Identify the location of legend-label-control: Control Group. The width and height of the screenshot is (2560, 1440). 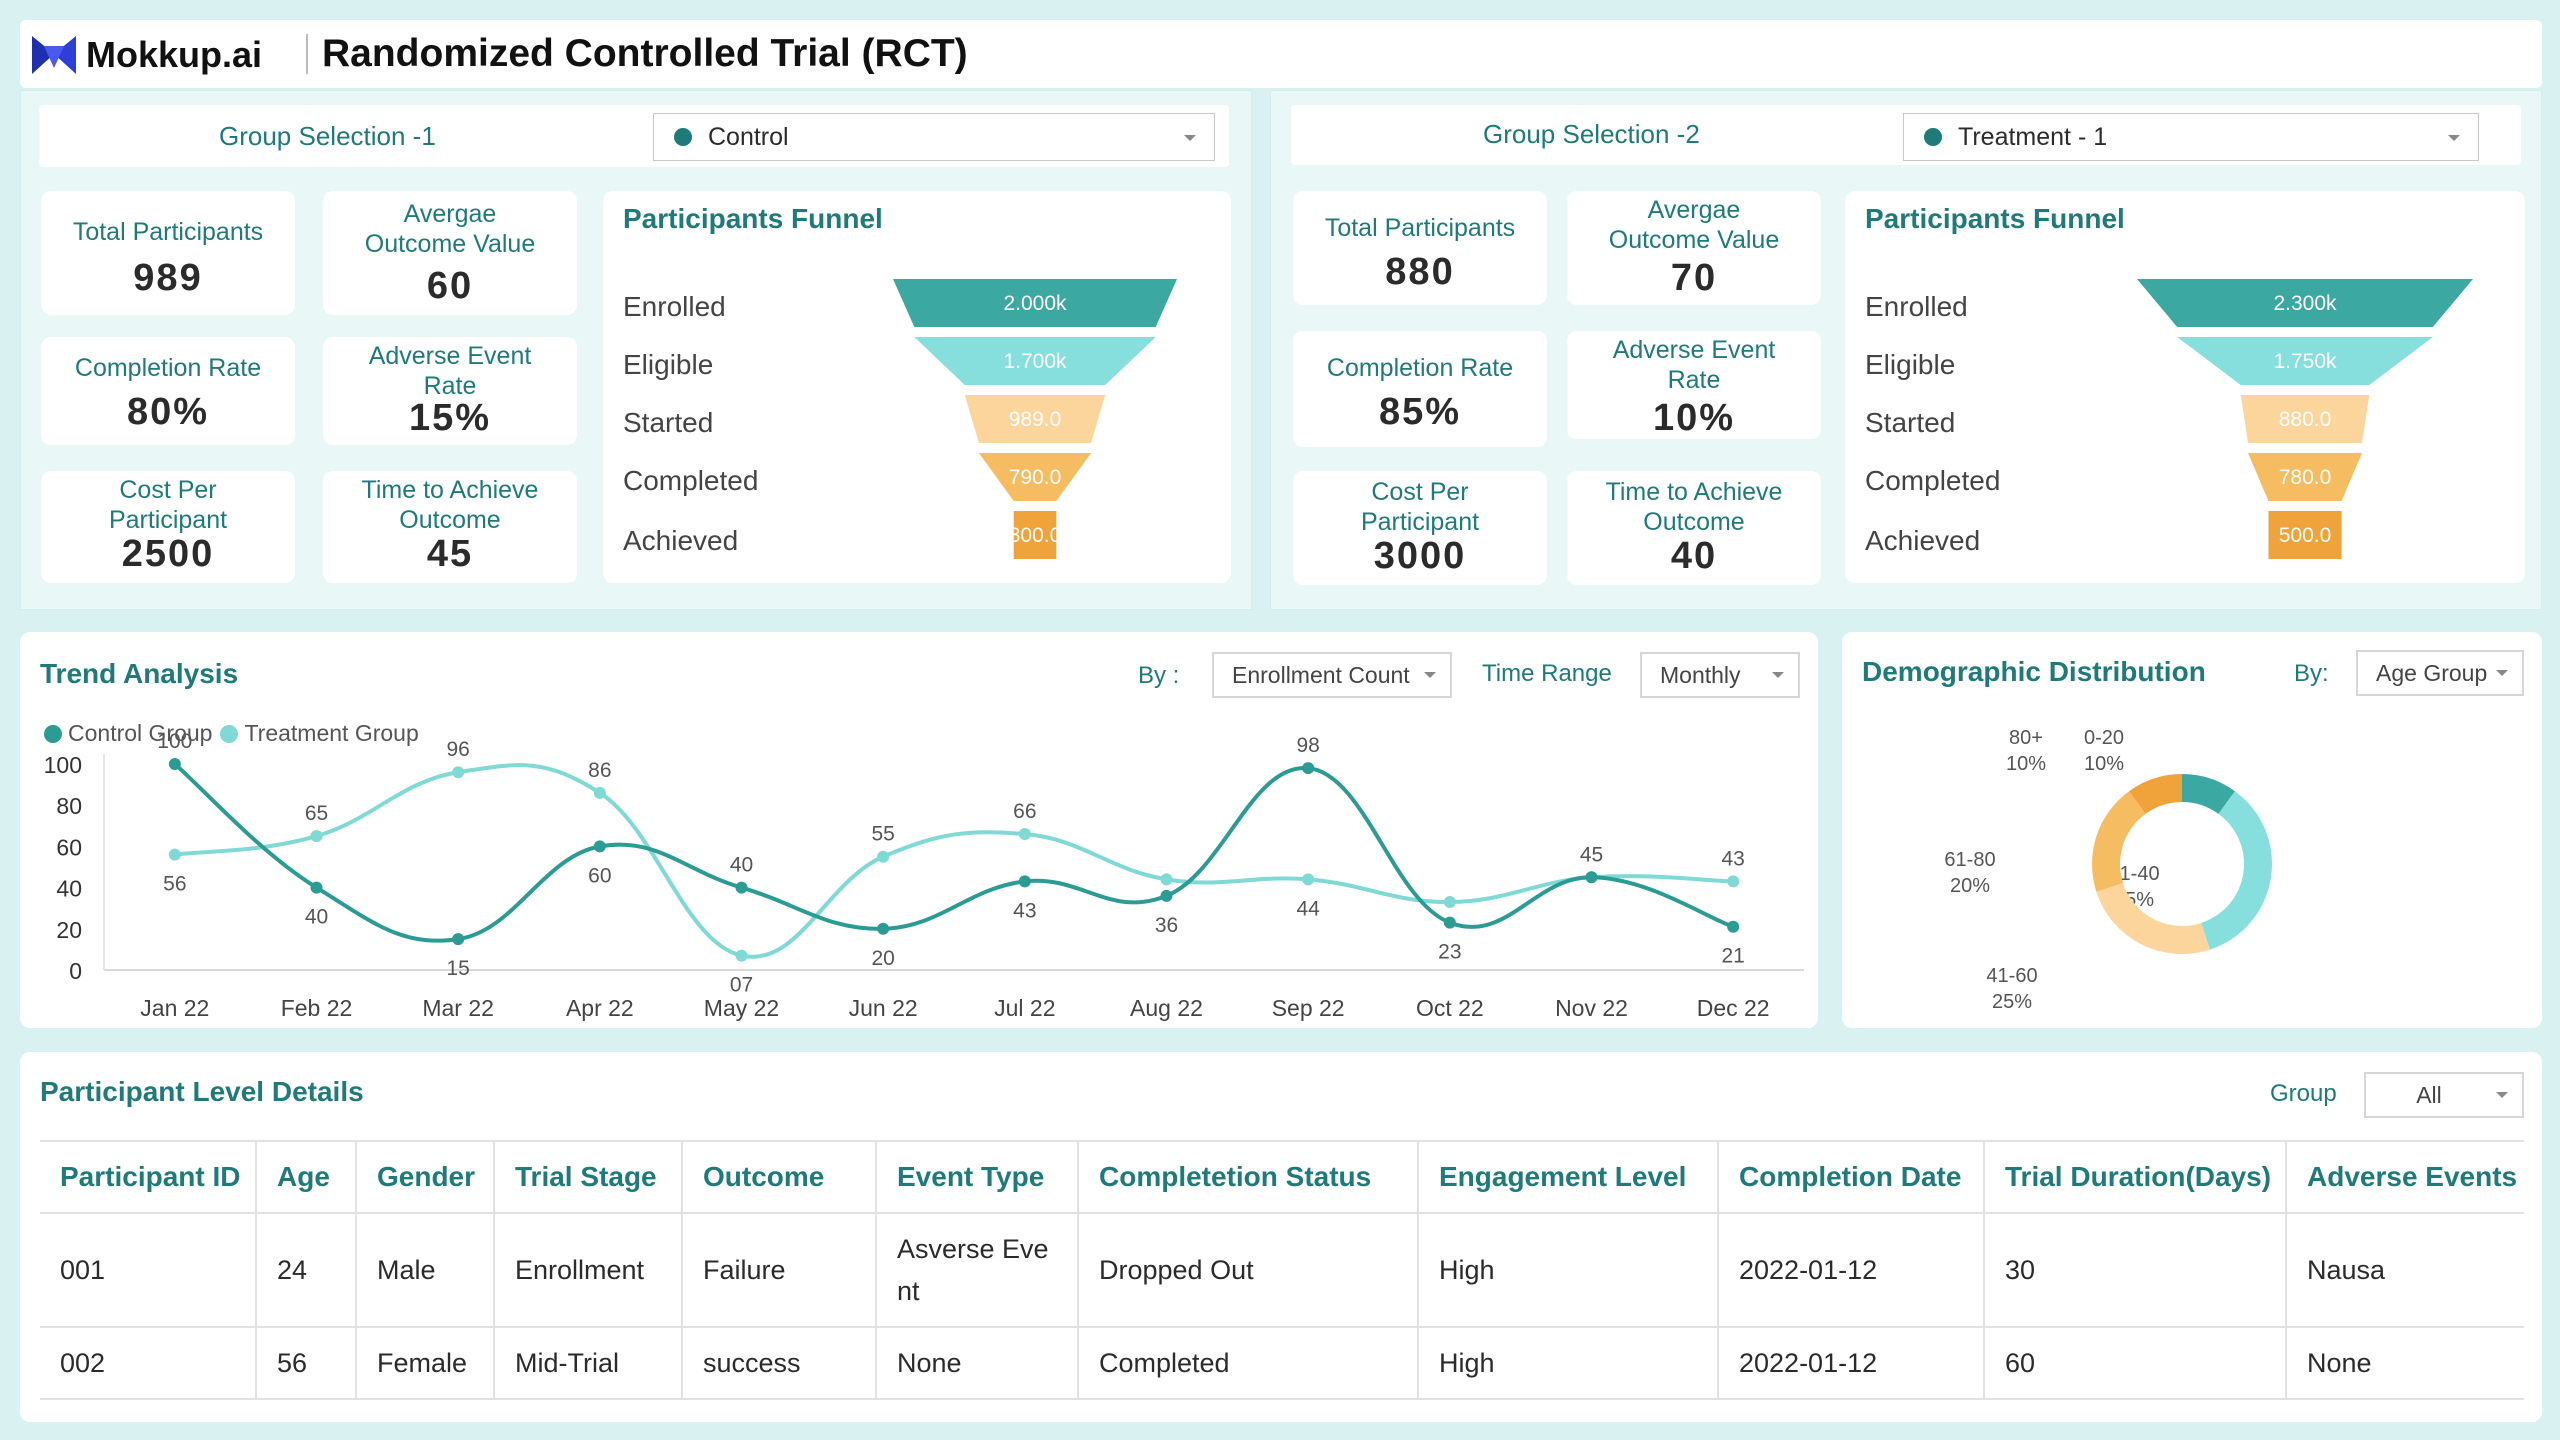
(140, 733).